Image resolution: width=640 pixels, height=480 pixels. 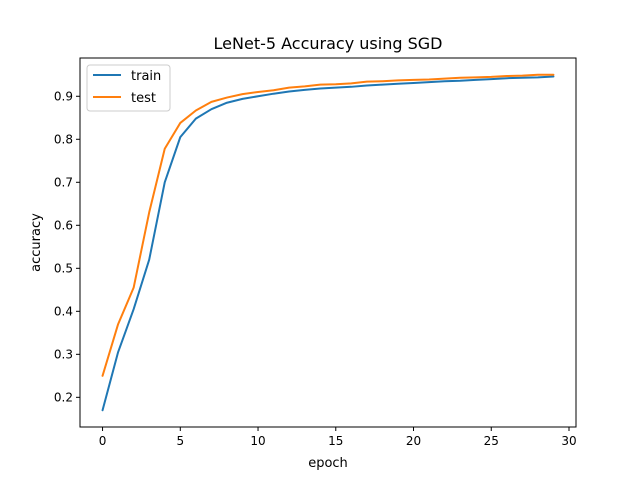 I want to click on x-axis: 0 5 10 15 20 25 30, so click(x=338, y=437).